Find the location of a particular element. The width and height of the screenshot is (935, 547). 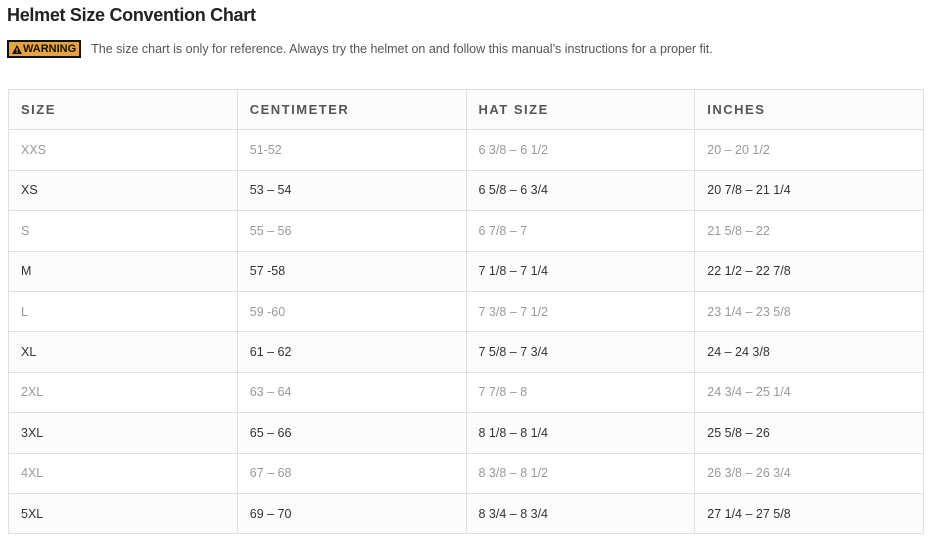

table-cell: 8 1/8 – 8 1/4 is located at coordinates (580, 433).